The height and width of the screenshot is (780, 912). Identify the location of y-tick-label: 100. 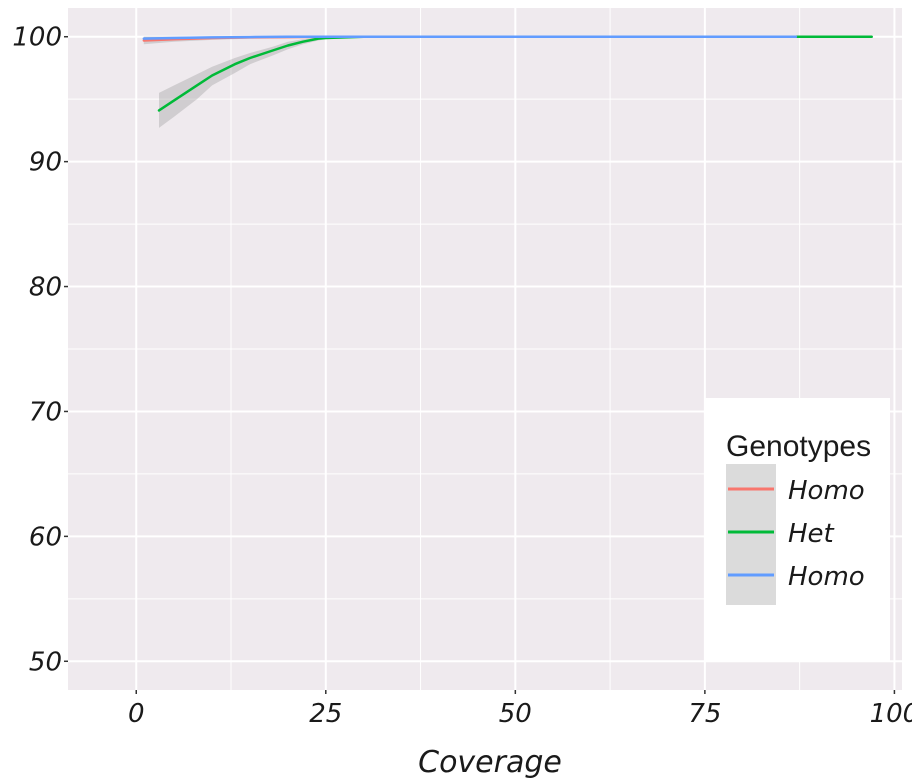
(37, 38).